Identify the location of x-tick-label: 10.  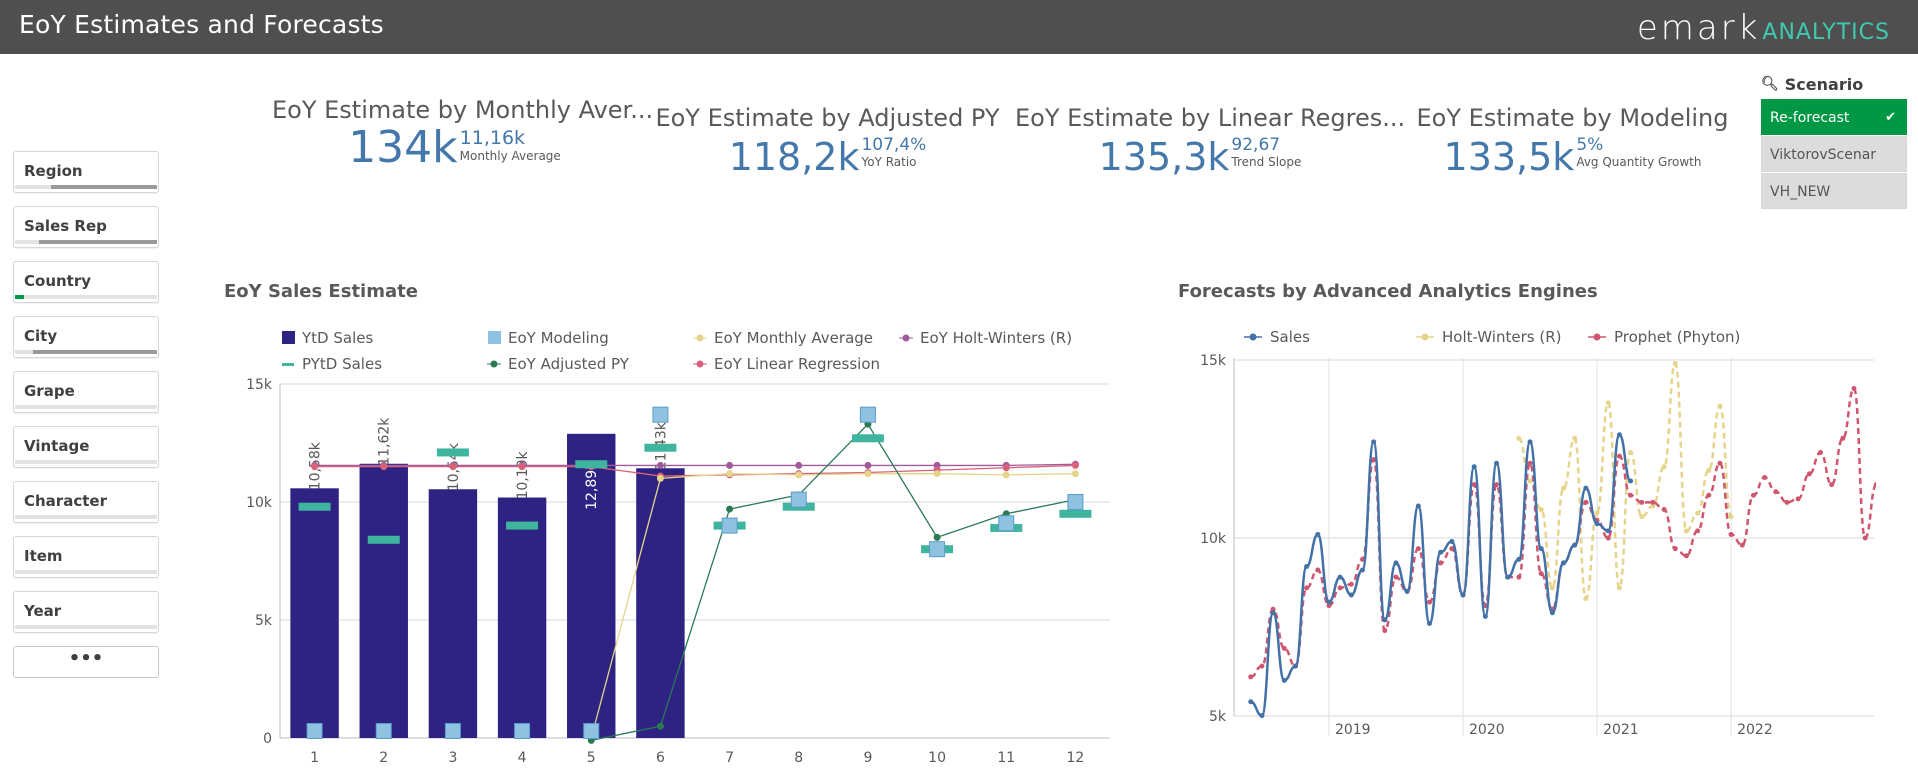
(937, 758).